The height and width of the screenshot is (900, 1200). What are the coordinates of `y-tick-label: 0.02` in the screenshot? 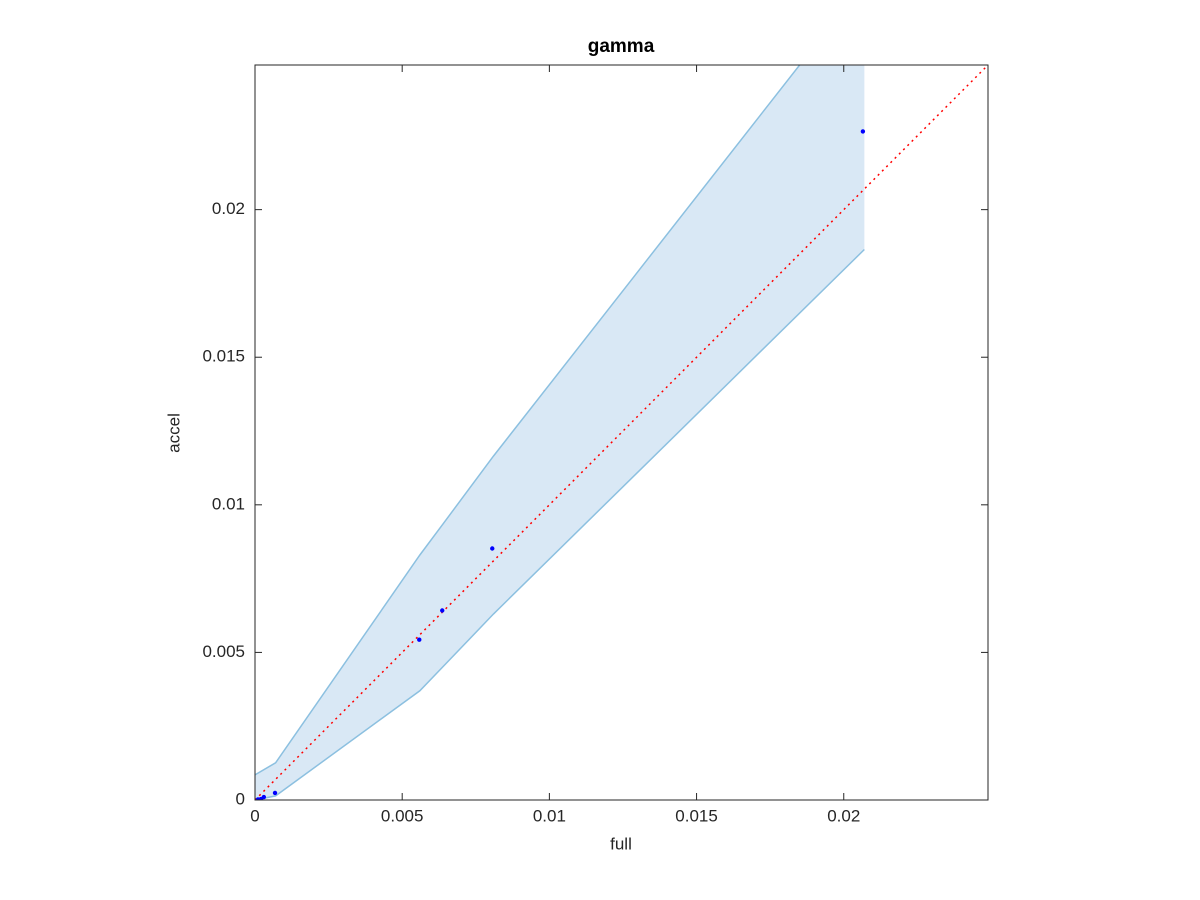 It's located at (228, 208).